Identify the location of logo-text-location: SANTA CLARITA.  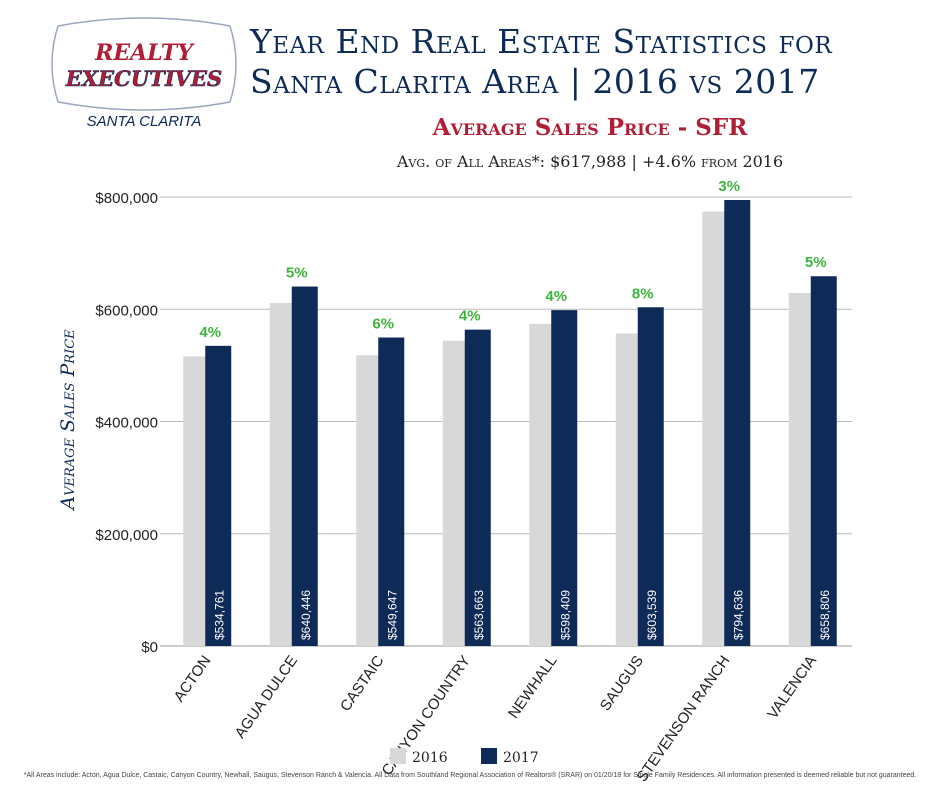
(144, 121).